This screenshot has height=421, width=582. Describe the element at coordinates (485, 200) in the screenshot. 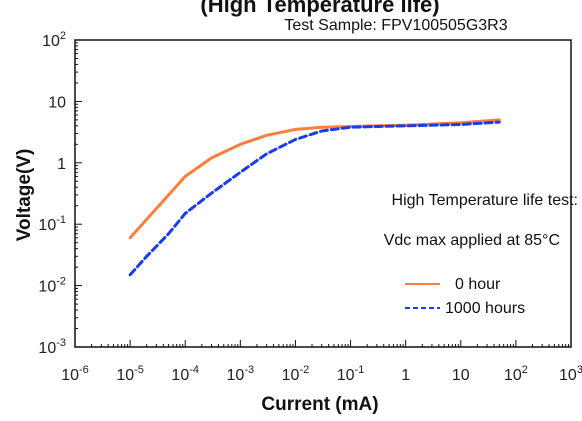

I see `annotation-test-type: High Temperature life test:` at that location.